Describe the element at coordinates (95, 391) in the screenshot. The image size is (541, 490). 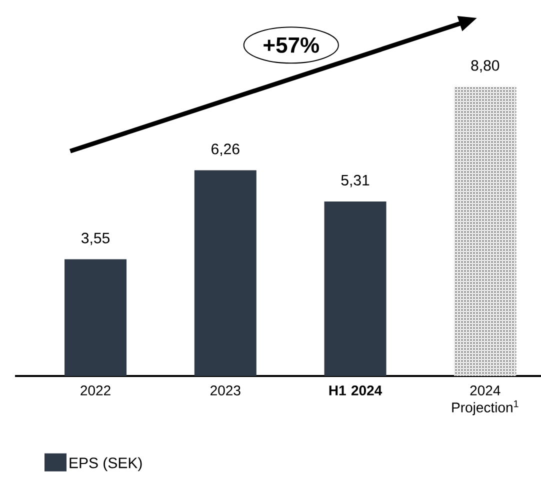
I see `x-tick-label: 2022` at that location.